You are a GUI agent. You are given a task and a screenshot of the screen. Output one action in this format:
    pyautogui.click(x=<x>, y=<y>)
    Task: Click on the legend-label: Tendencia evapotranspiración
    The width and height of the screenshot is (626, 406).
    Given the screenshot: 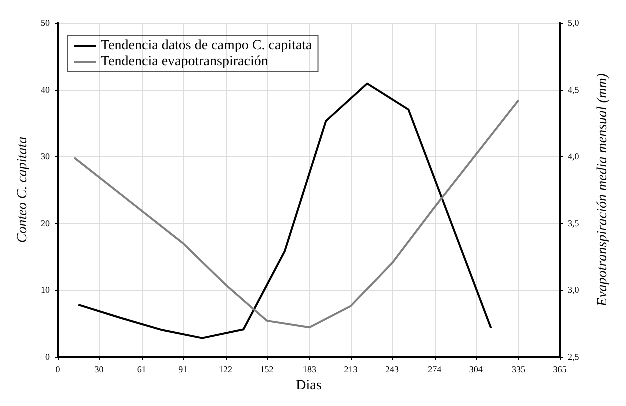 What is the action you would take?
    pyautogui.click(x=184, y=62)
    